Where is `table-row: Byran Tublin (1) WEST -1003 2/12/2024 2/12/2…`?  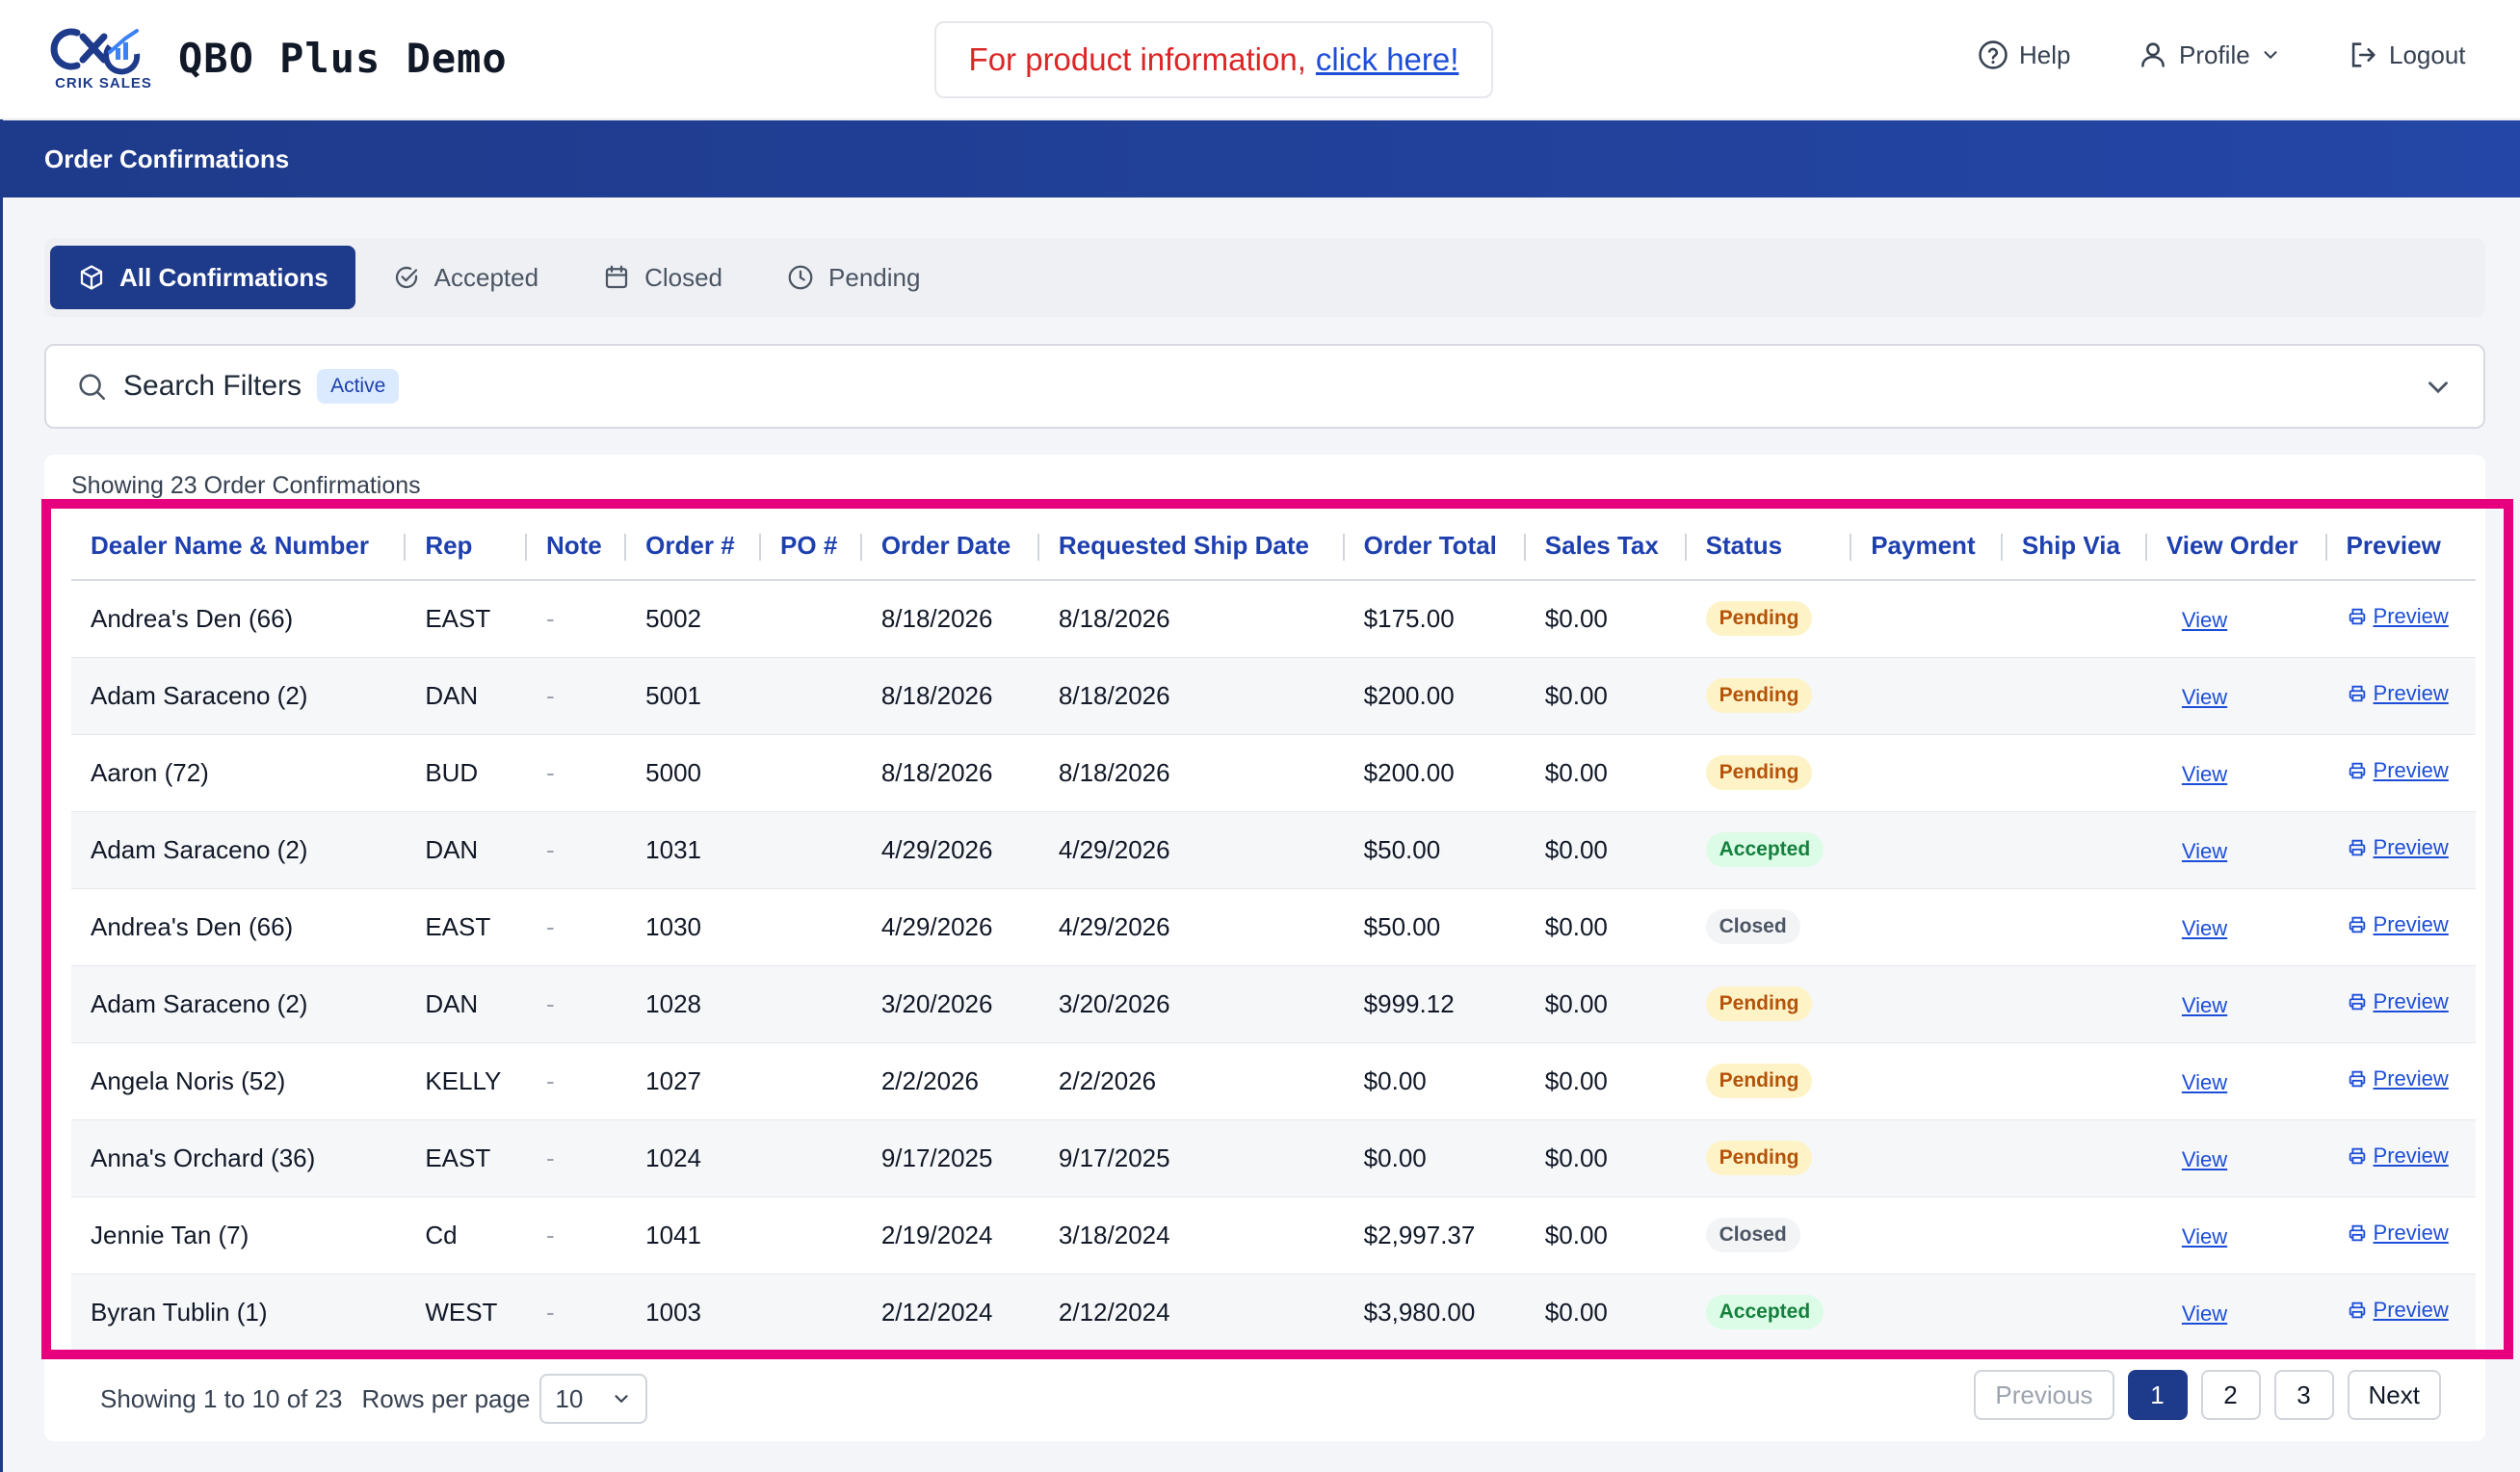
table-row: Byran Tublin (1) WEST -1003 2/12/2024 2/12/2… is located at coordinates (1273, 1313).